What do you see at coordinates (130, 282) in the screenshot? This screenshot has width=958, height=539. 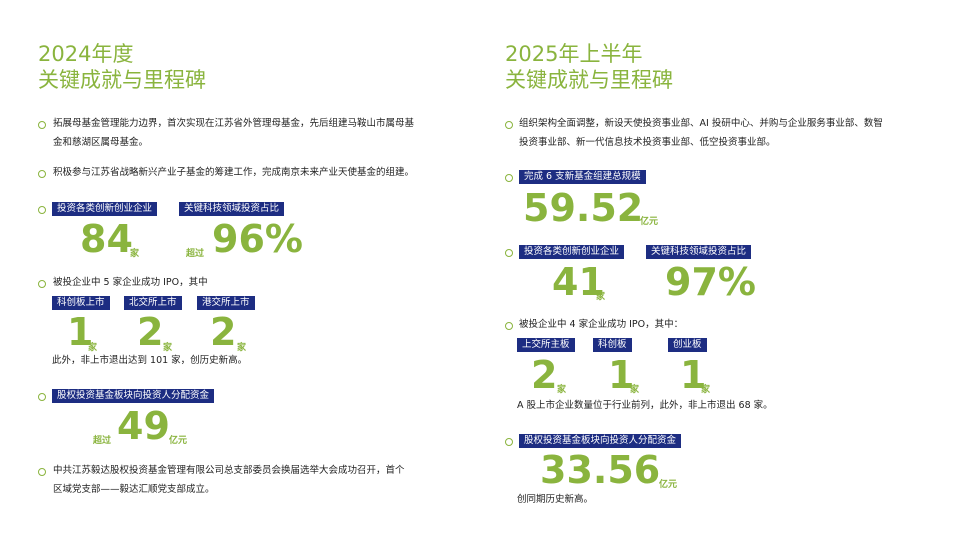 I see `left-ipo-text: 被投企业中 5 家企业成功 IPO，其中` at bounding box center [130, 282].